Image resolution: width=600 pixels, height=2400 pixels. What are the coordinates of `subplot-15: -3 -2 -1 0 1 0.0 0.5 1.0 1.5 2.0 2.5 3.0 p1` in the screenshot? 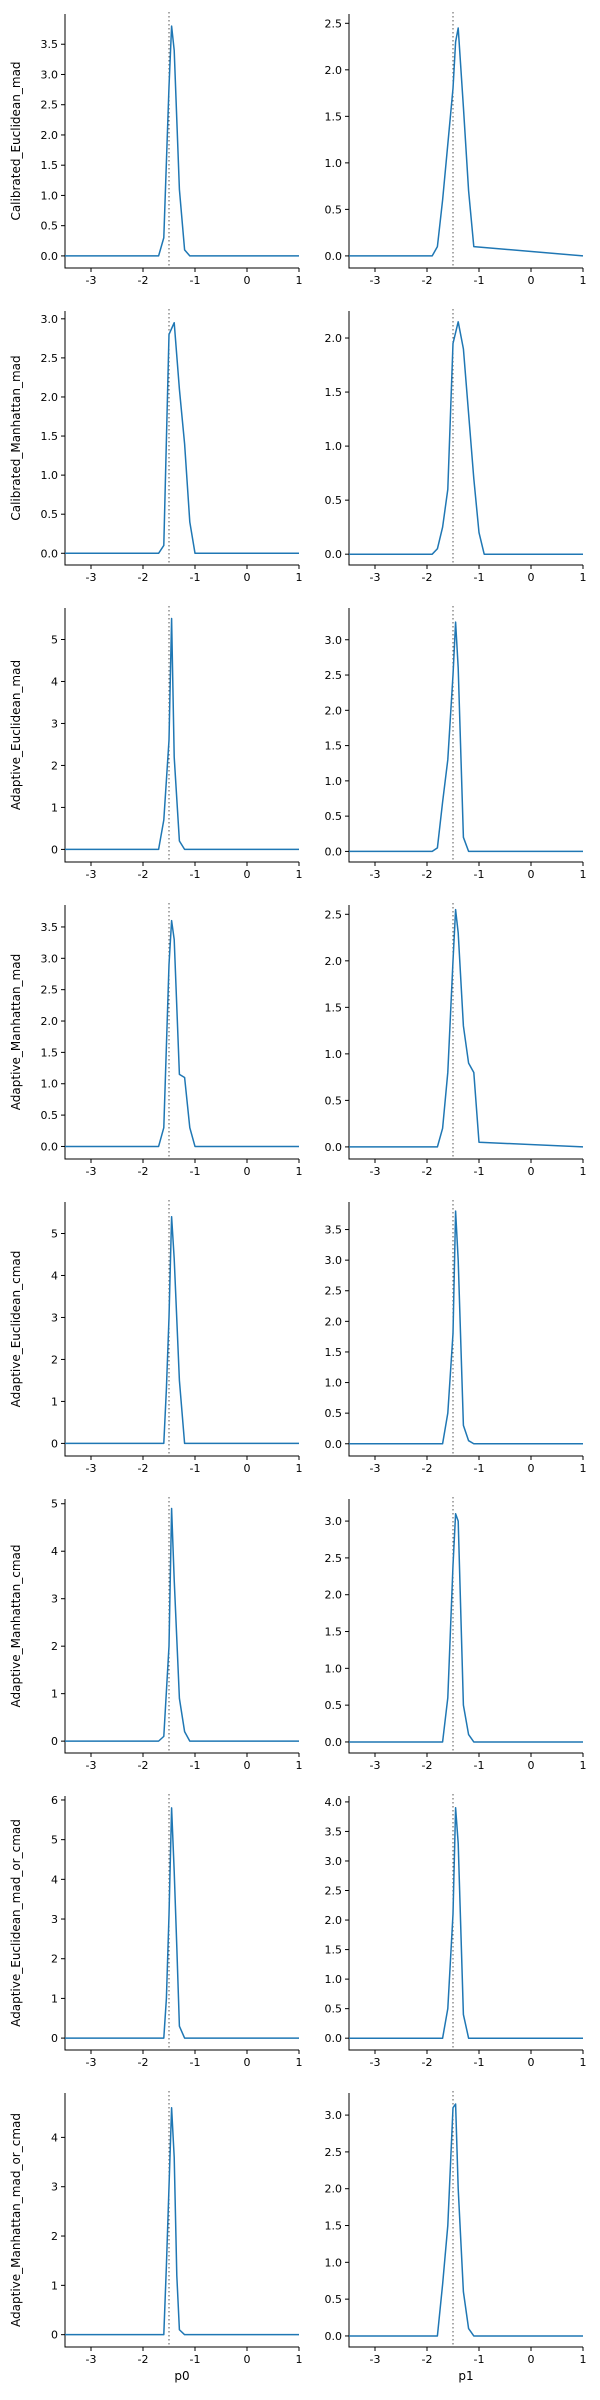 It's located at (456, 2237).